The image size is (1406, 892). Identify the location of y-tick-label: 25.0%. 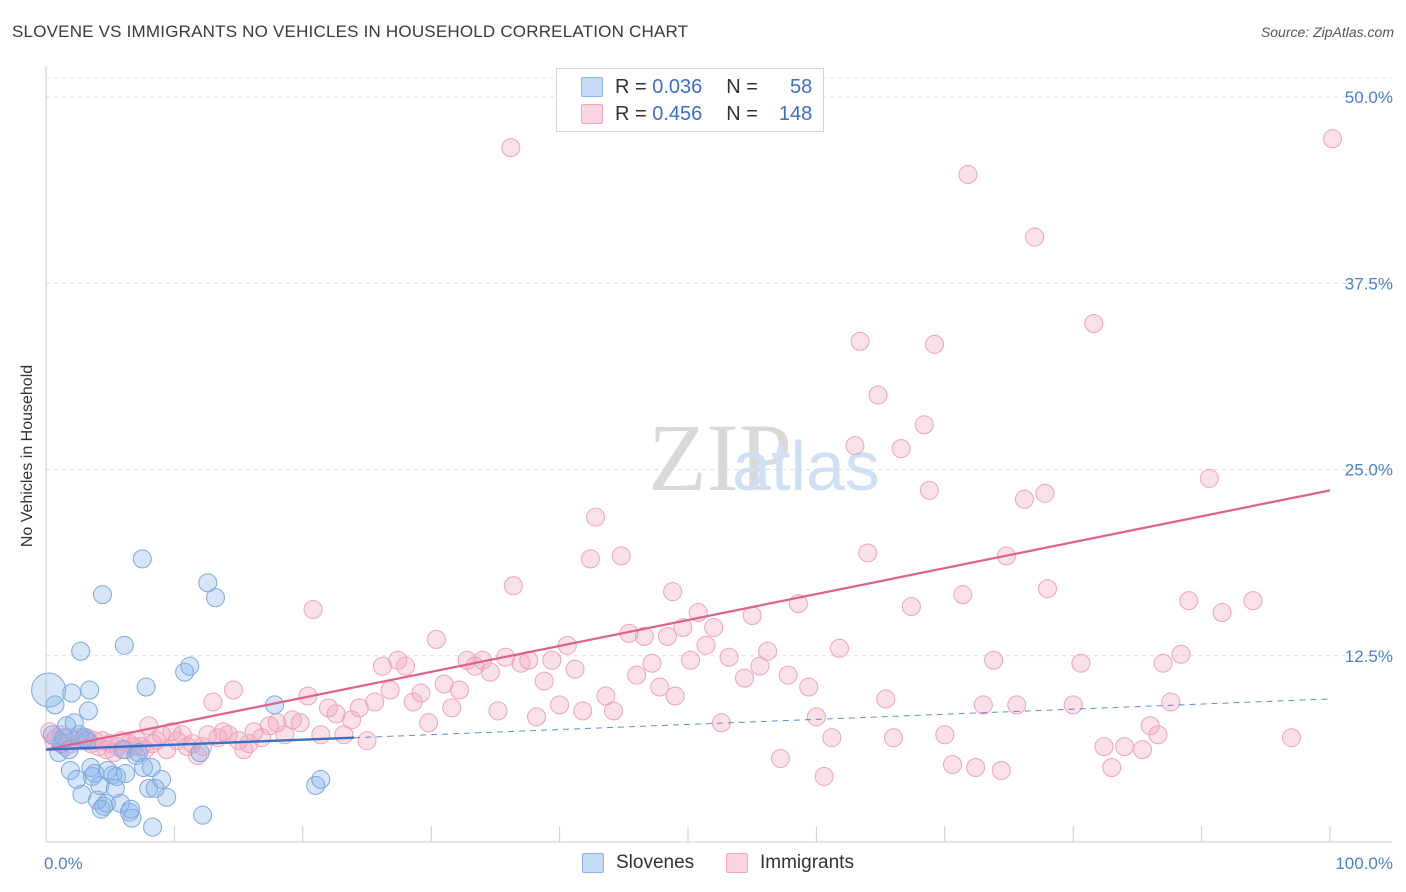
(1369, 470).